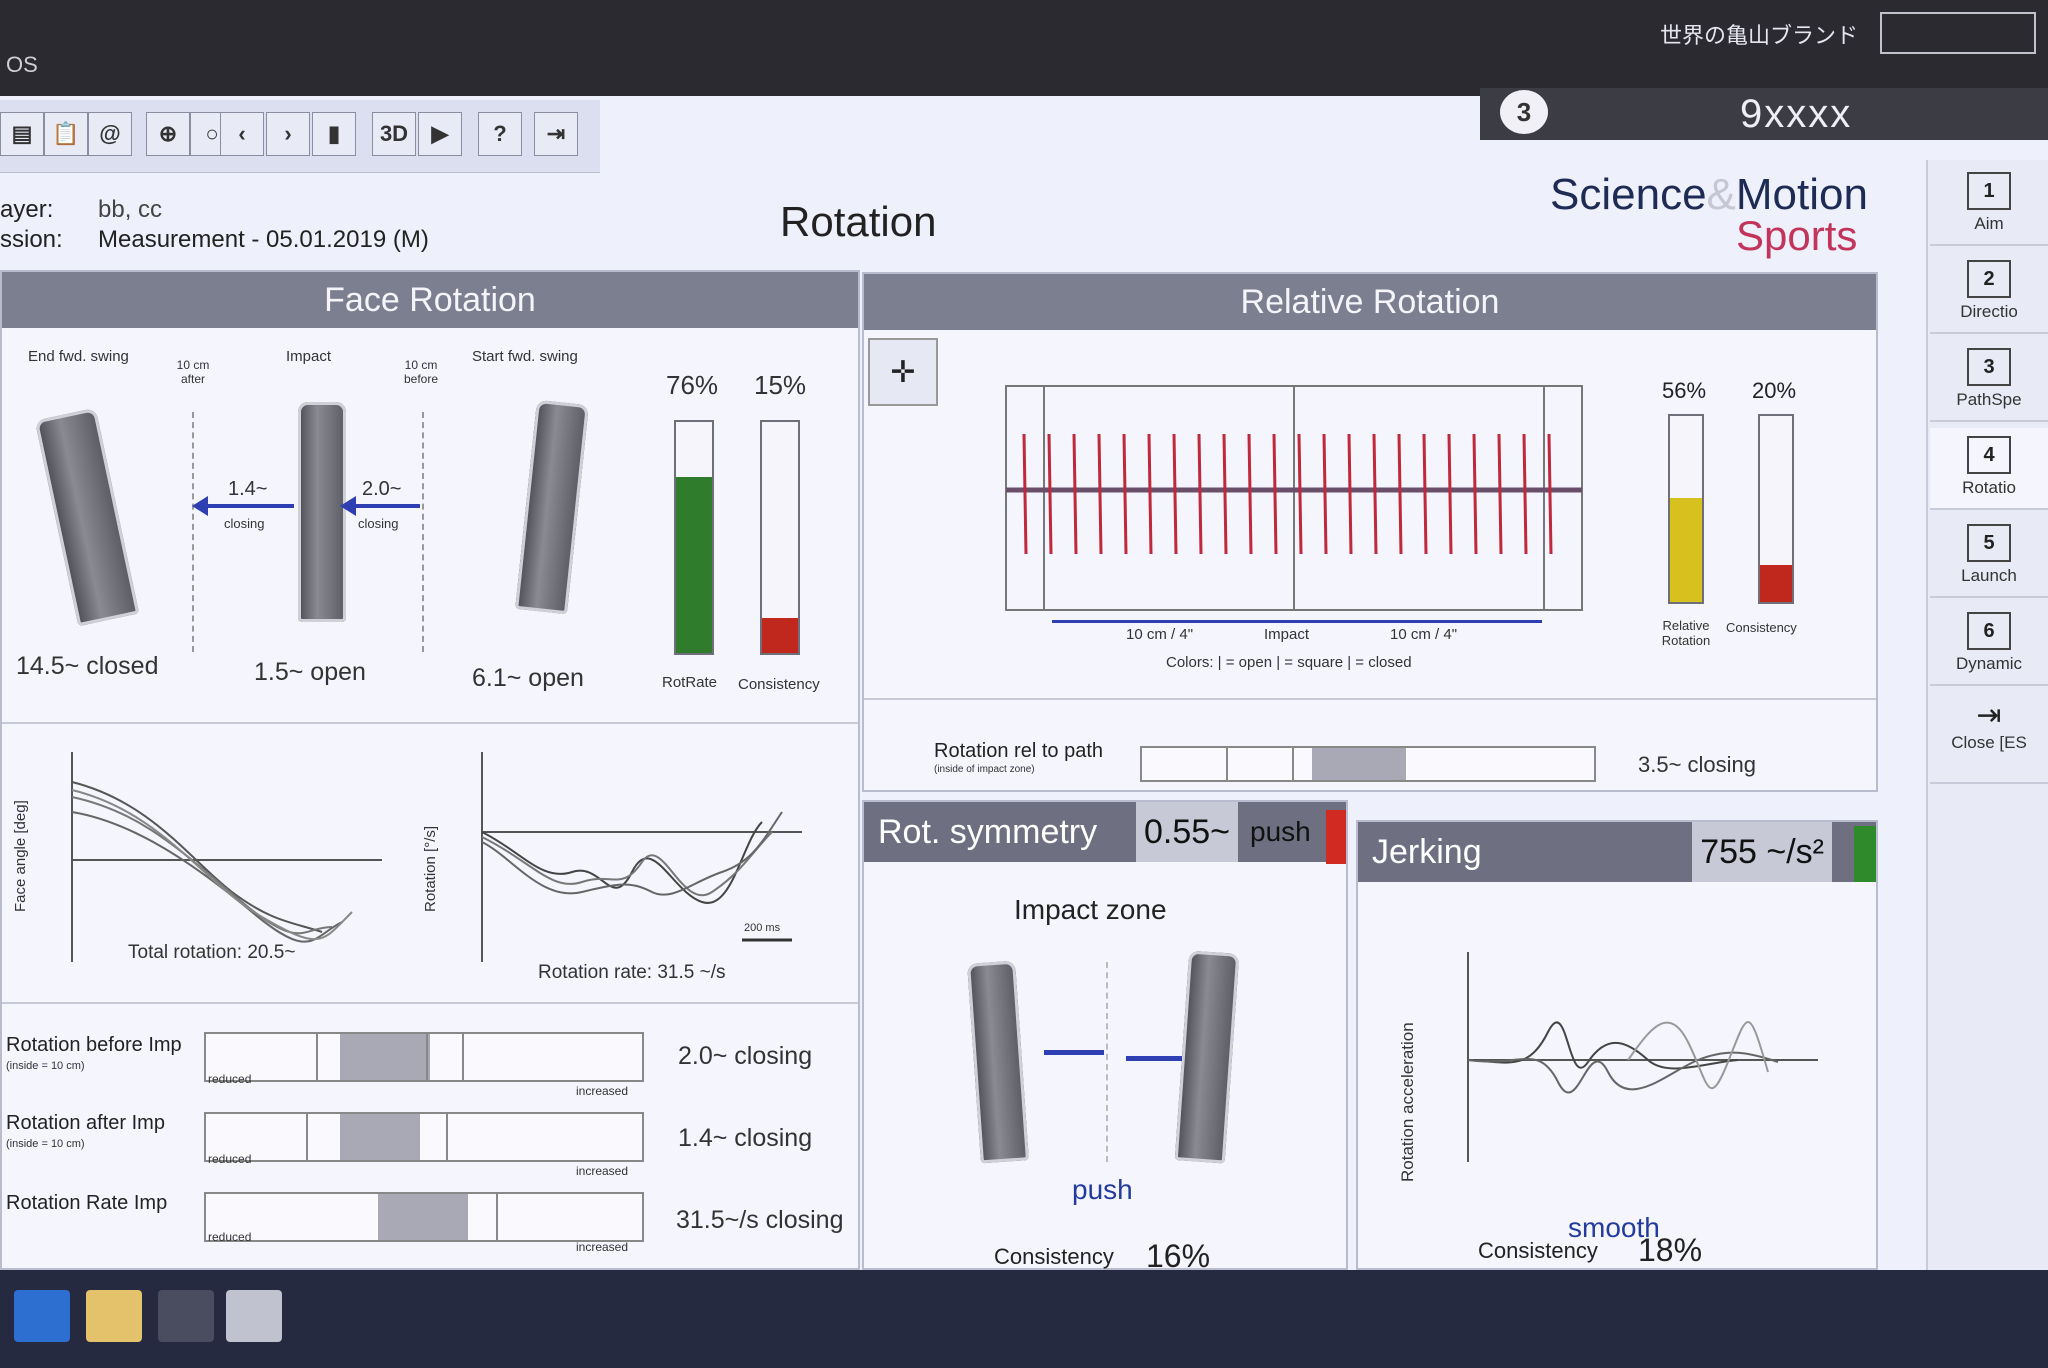  What do you see at coordinates (1160, 634) in the screenshot?
I see `zone-left-dist: 10 cm / 4"` at bounding box center [1160, 634].